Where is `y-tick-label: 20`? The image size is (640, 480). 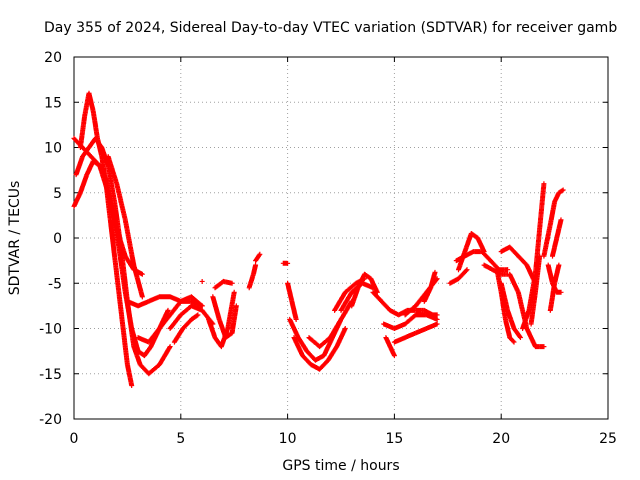
y-tick-label: 20 is located at coordinates (53, 58).